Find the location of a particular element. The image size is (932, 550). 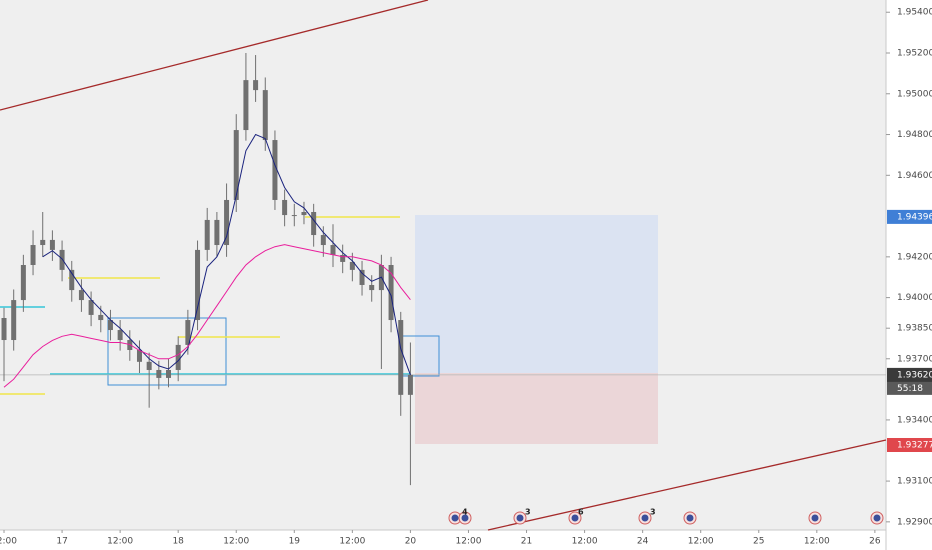

y-tick-label: 1.93100 is located at coordinates (914, 482).